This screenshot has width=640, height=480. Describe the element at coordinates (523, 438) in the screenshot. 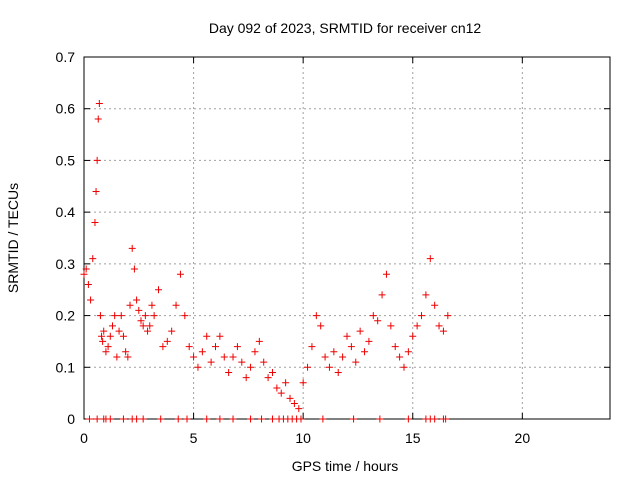

I see `x-tick-label: 20` at that location.